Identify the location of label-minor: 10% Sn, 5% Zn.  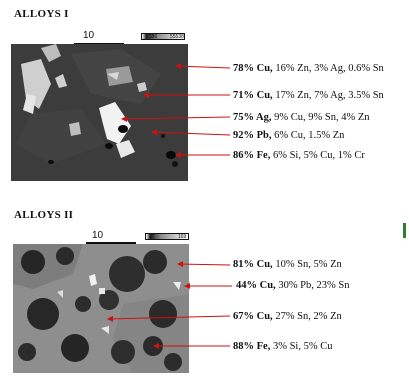
(307, 264).